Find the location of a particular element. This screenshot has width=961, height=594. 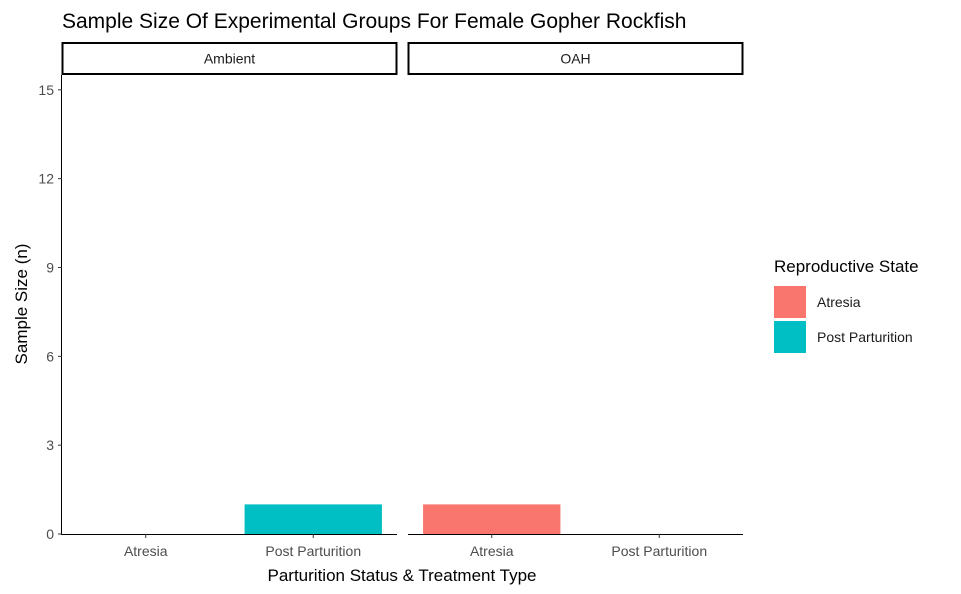

facet-strip-label: OAH is located at coordinates (575, 59).